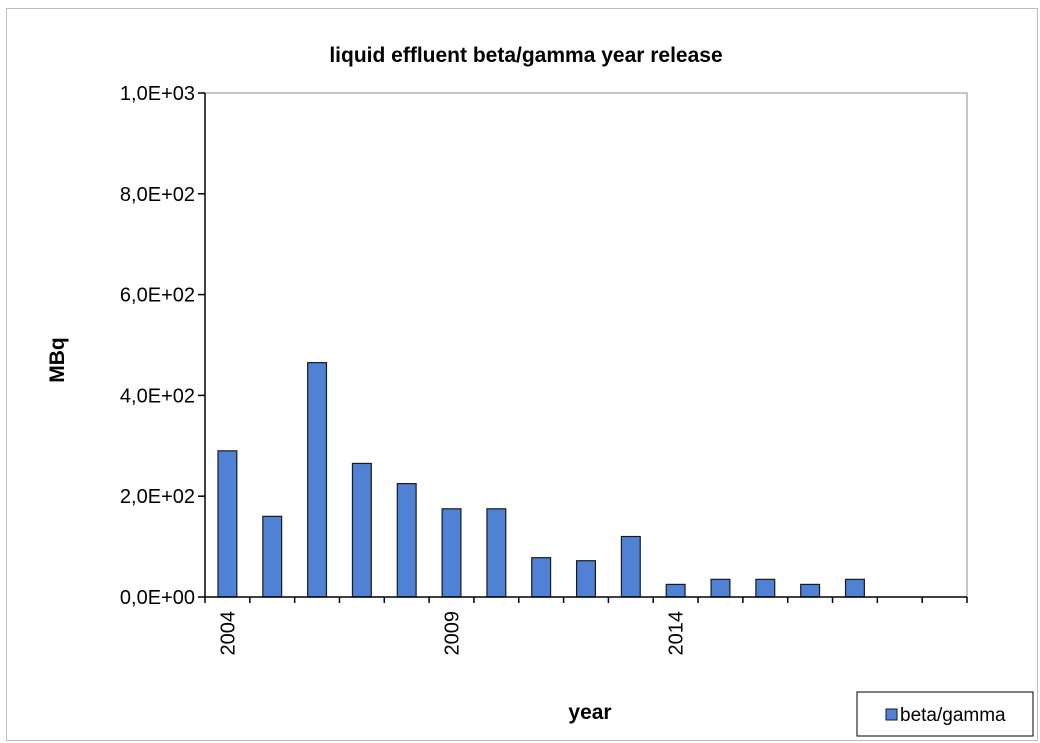  Describe the element at coordinates (406, 540) in the screenshot. I see `bar-2008` at that location.